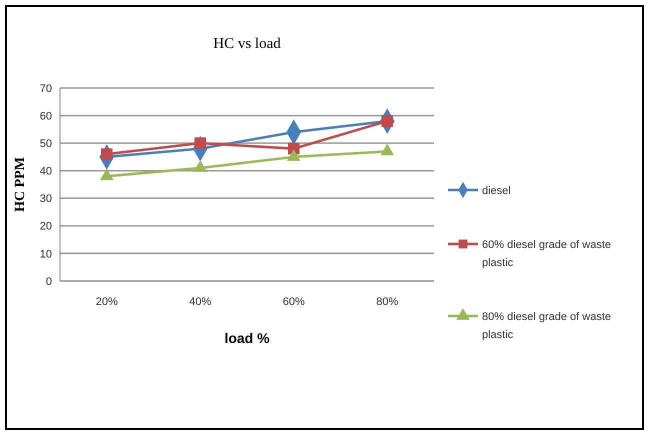 The height and width of the screenshot is (441, 649). Describe the element at coordinates (547, 253) in the screenshot. I see `legend-label: 60% diesel grade of waste plastic` at that location.